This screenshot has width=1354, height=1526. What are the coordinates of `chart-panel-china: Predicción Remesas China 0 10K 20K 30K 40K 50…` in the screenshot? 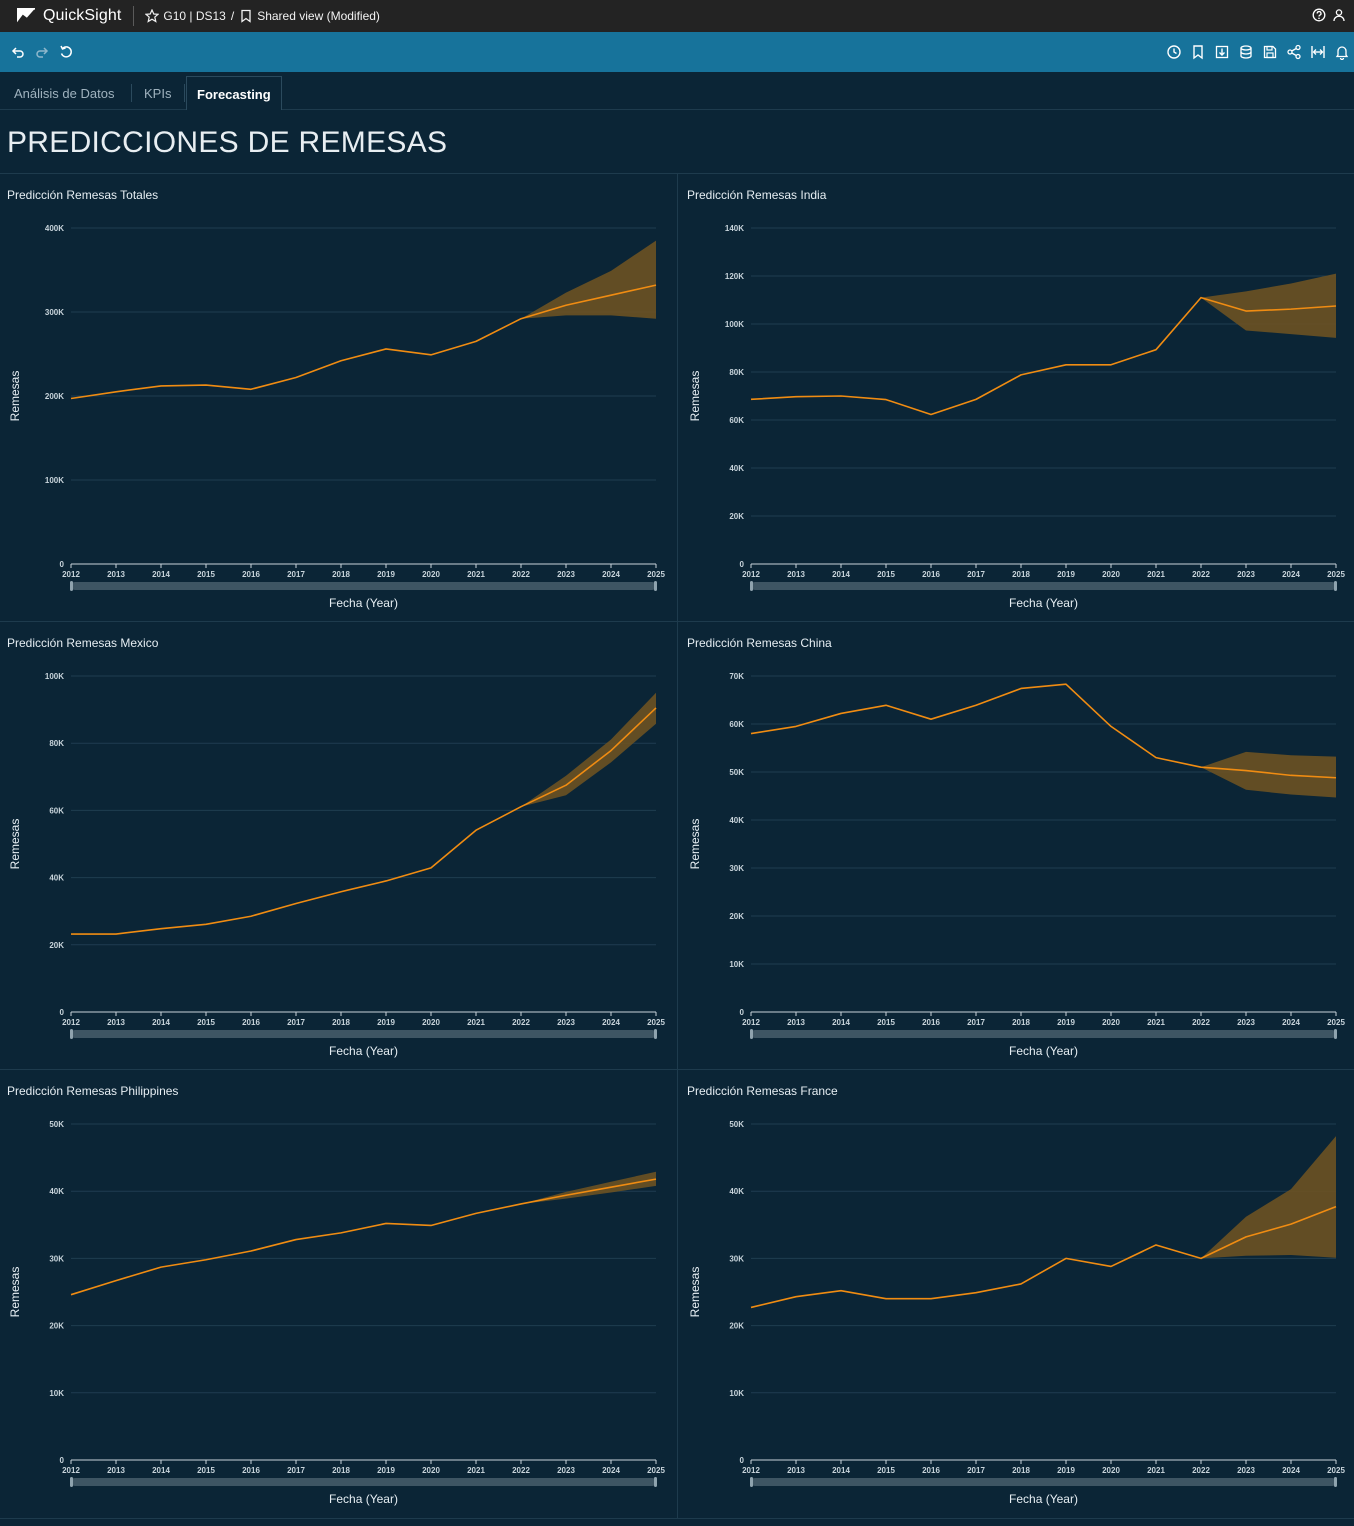 It's located at (1017, 845).